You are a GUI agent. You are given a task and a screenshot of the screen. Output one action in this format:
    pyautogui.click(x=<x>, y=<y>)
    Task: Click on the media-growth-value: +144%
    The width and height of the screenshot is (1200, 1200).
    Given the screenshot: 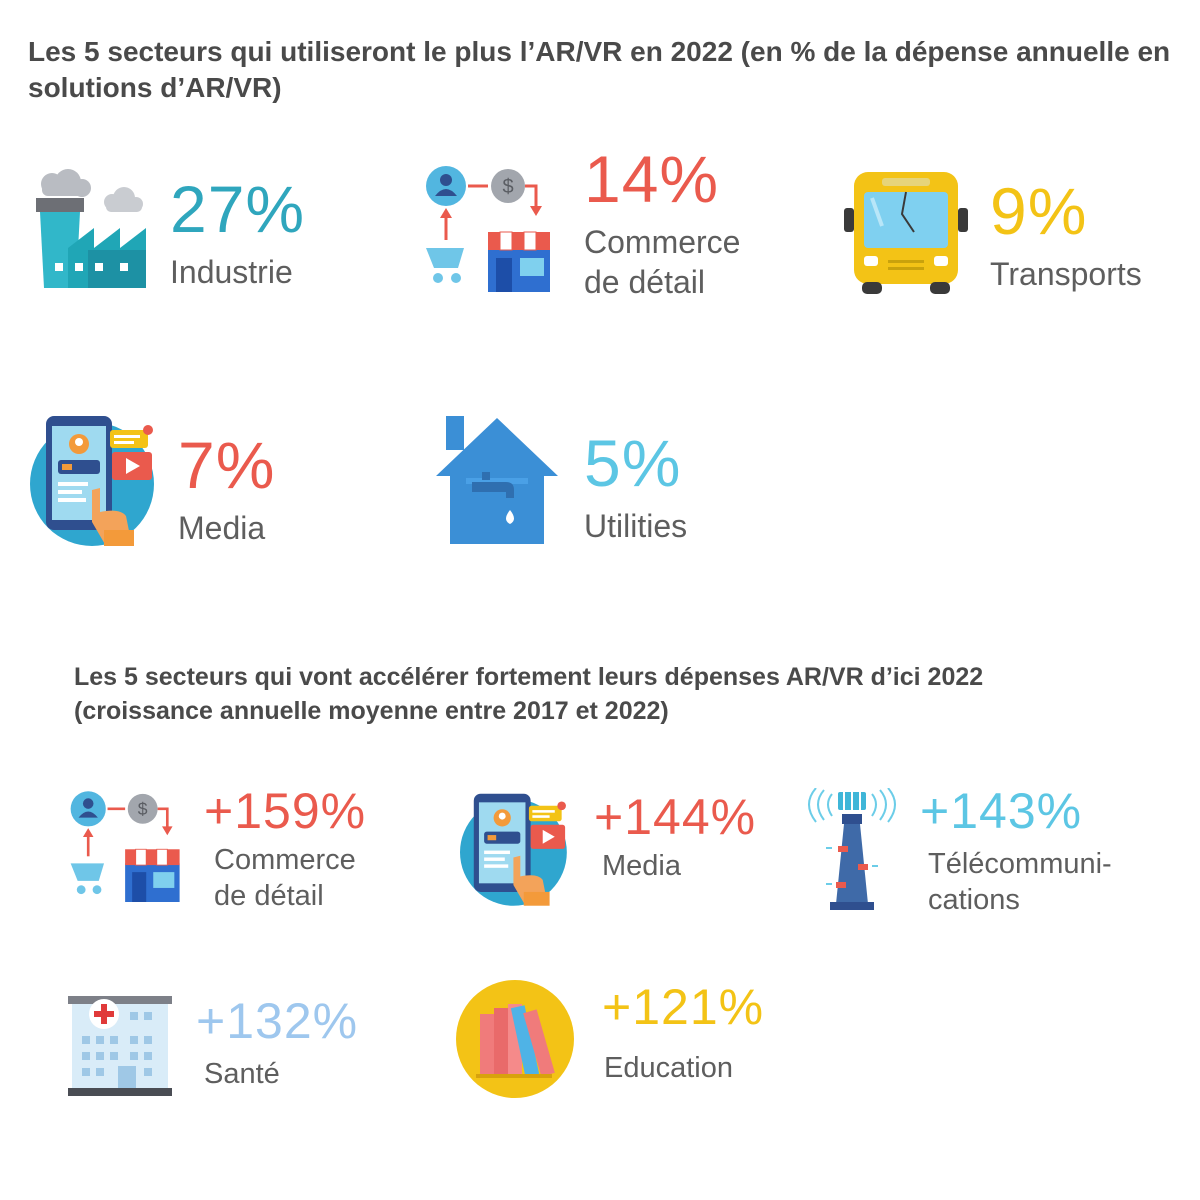 What is the action you would take?
    pyautogui.click(x=675, y=817)
    